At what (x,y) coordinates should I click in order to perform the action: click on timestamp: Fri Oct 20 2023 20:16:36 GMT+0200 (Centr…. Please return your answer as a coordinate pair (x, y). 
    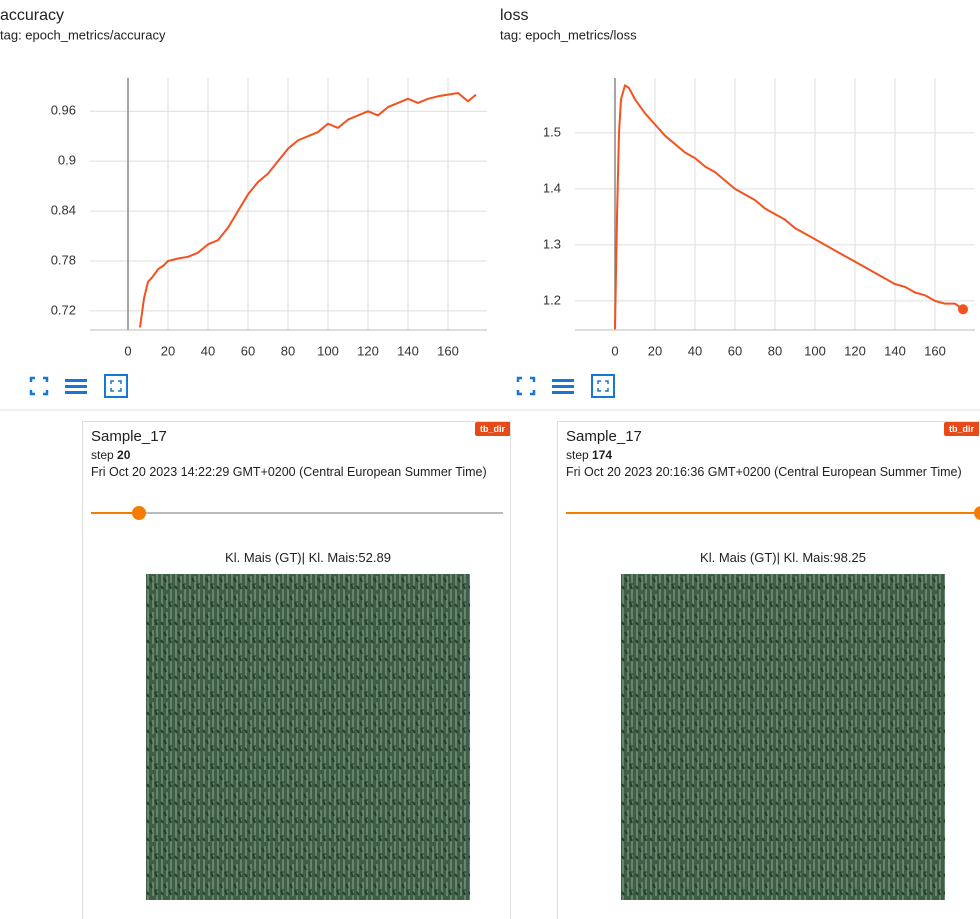
    Looking at the image, I should click on (764, 472).